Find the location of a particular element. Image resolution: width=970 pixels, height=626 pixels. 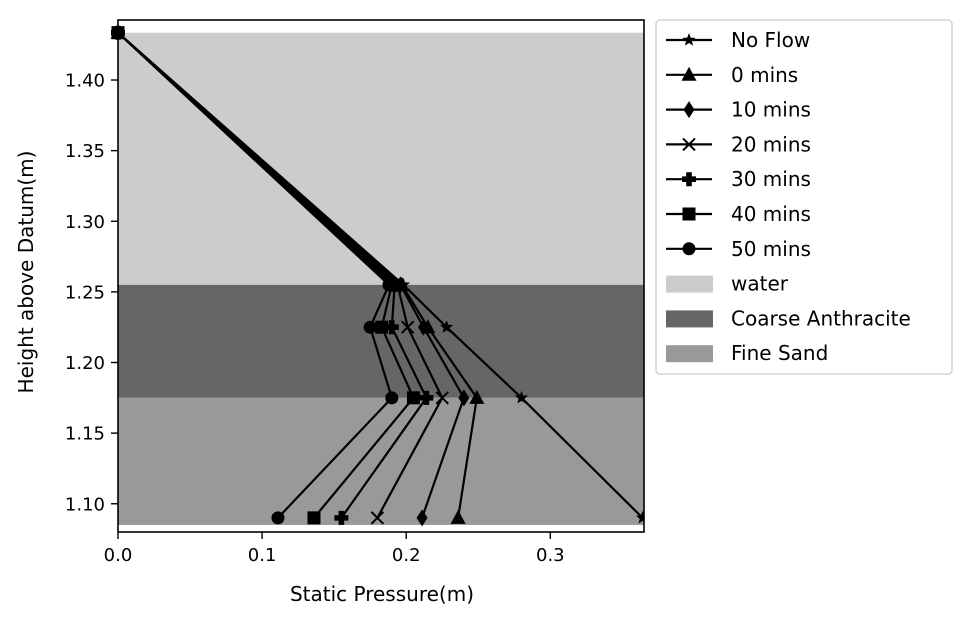

legend-item-10-mins: 10 mins is located at coordinates (738, 110).